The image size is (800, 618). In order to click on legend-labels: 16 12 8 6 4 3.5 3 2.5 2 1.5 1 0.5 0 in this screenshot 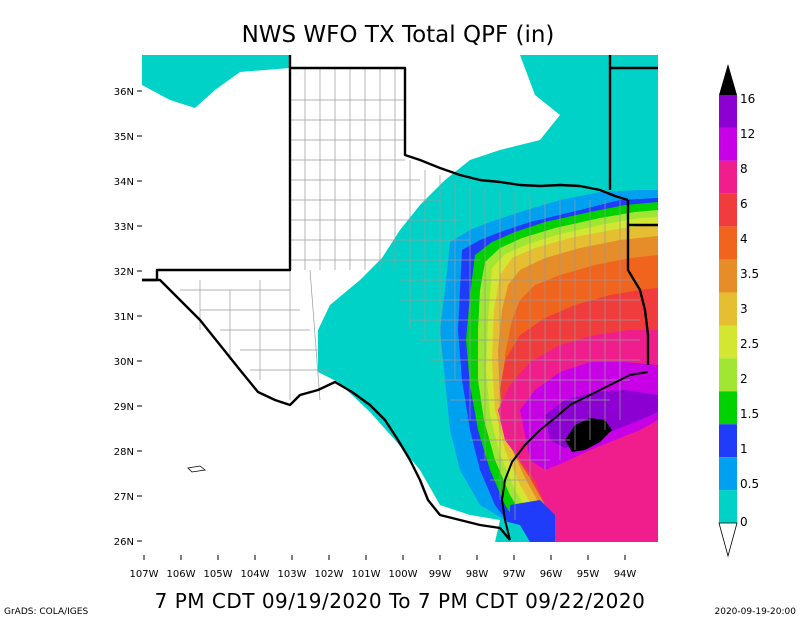, I will do `click(749, 310)`.